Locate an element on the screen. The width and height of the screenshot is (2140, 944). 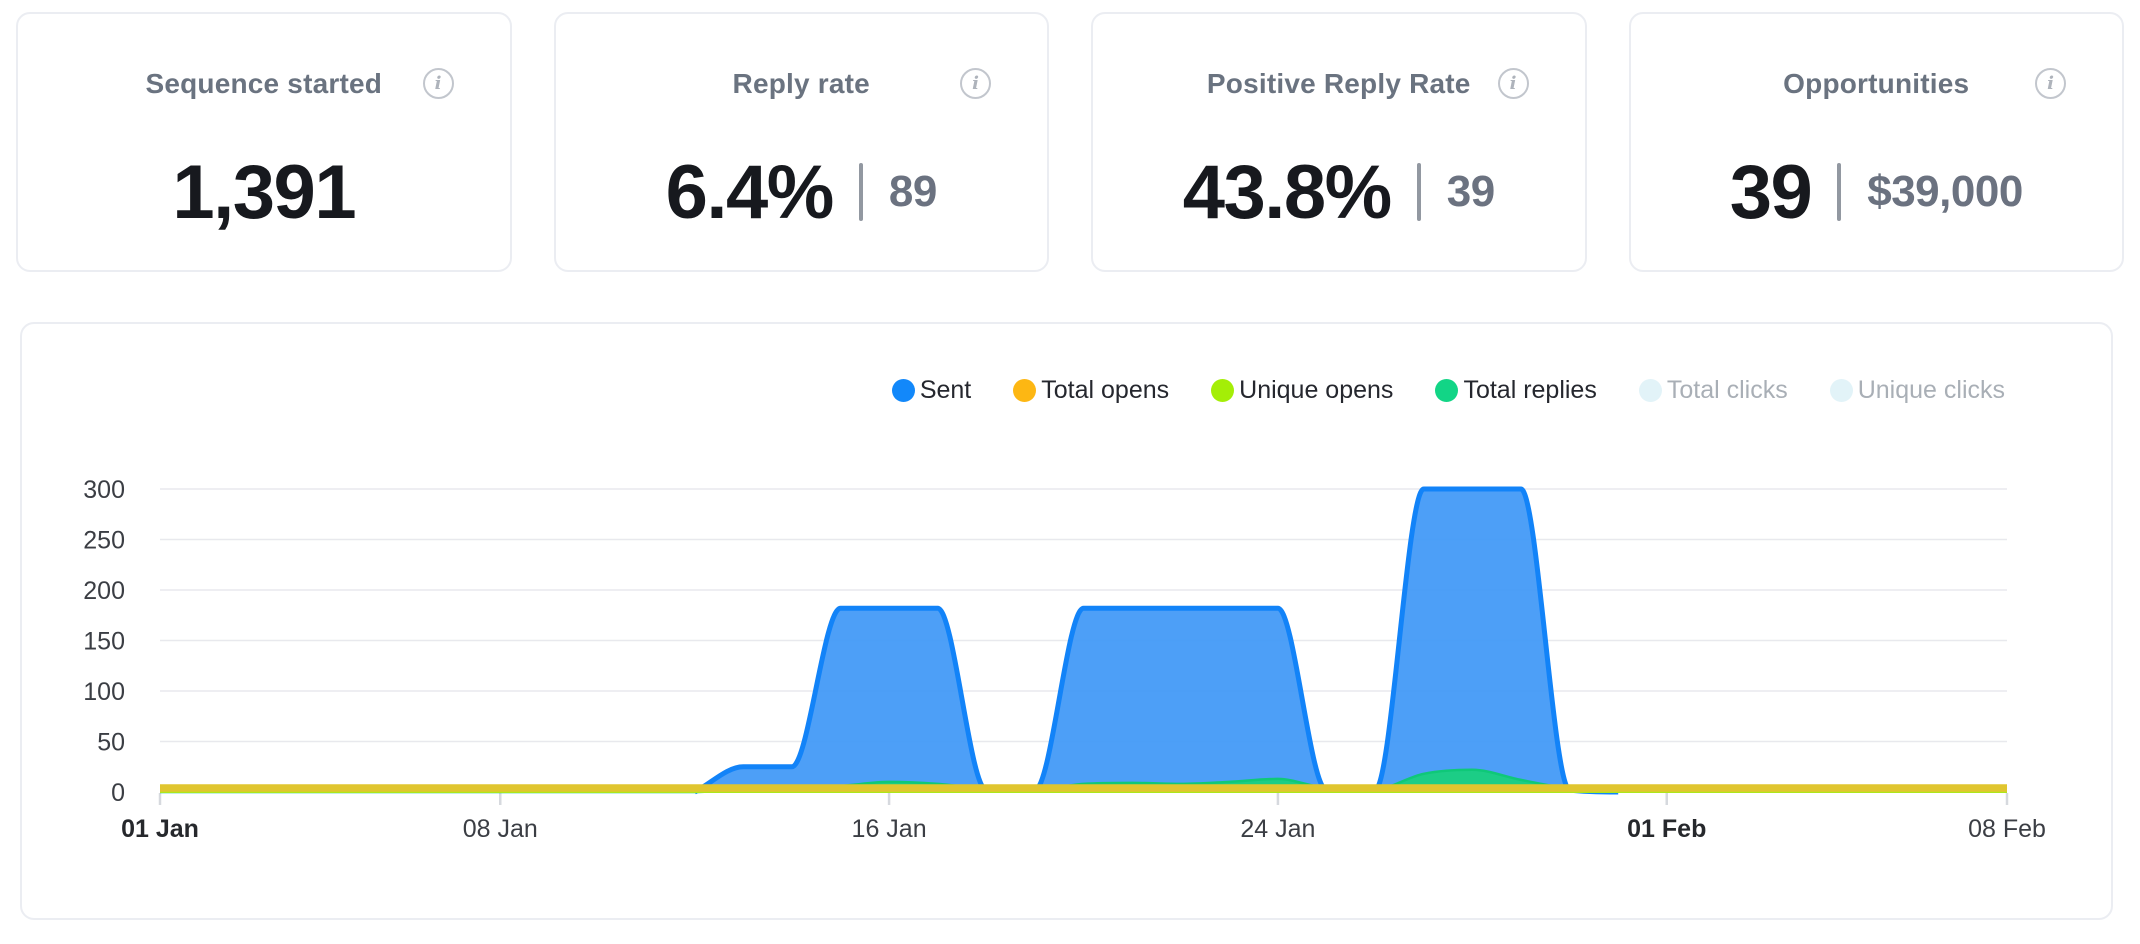
stat-card-value-row: 43.8% 39 is located at coordinates (1339, 192).